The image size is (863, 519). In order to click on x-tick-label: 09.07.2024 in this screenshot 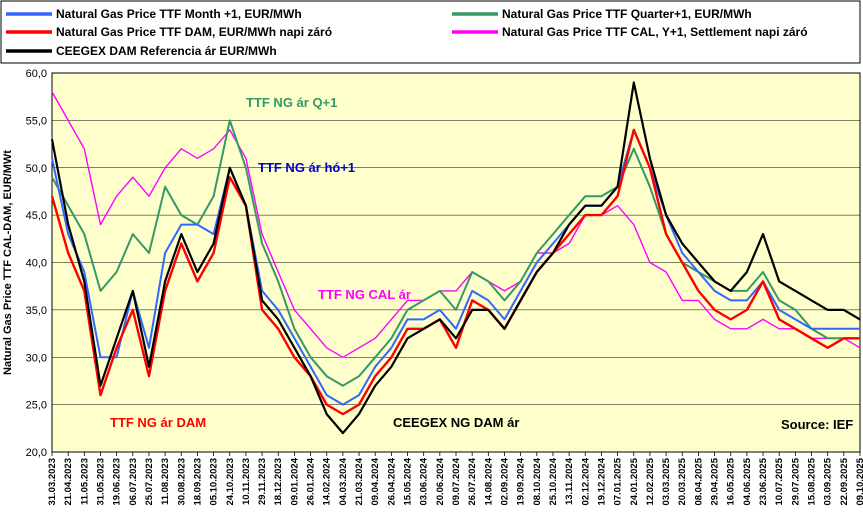, I will do `click(456, 481)`.